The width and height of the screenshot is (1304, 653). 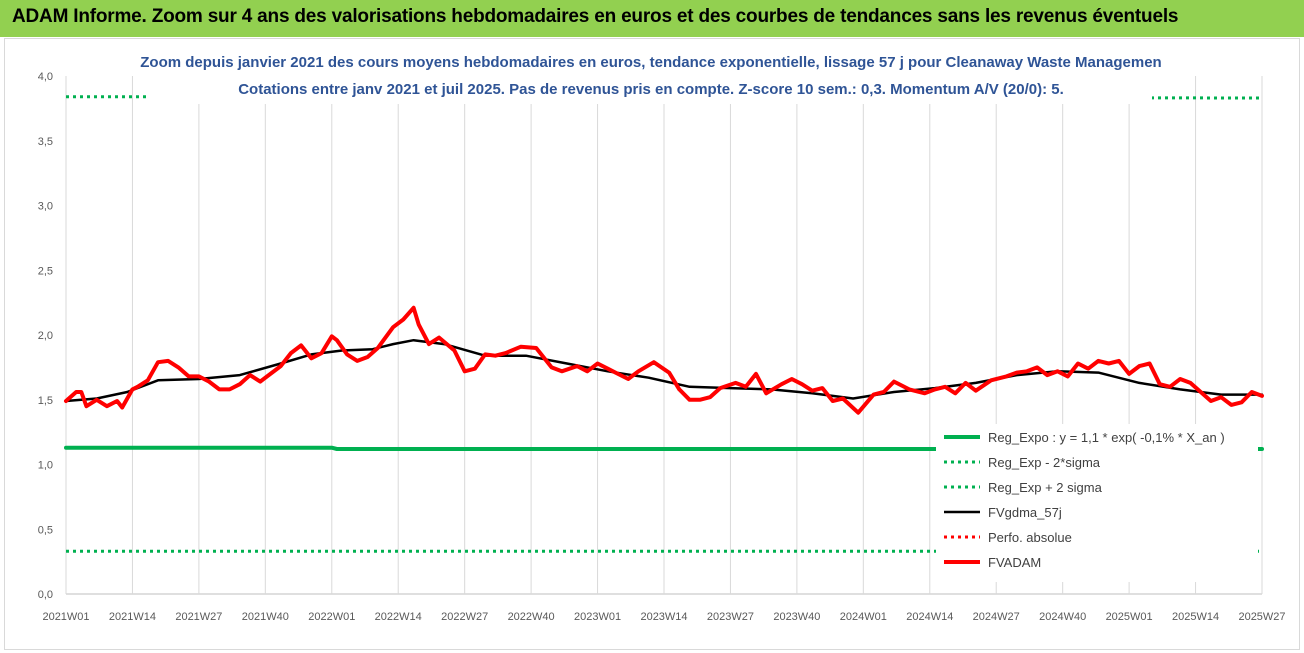 I want to click on legend-label: FVADAM, so click(x=1014, y=562).